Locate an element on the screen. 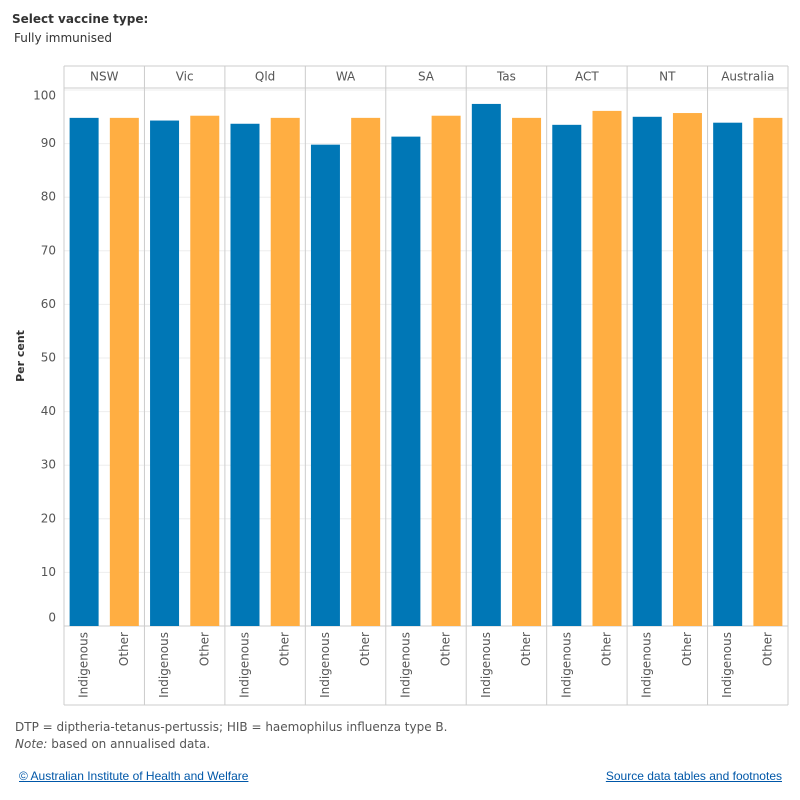  filter-label: Select vaccine type: is located at coordinates (80, 19).